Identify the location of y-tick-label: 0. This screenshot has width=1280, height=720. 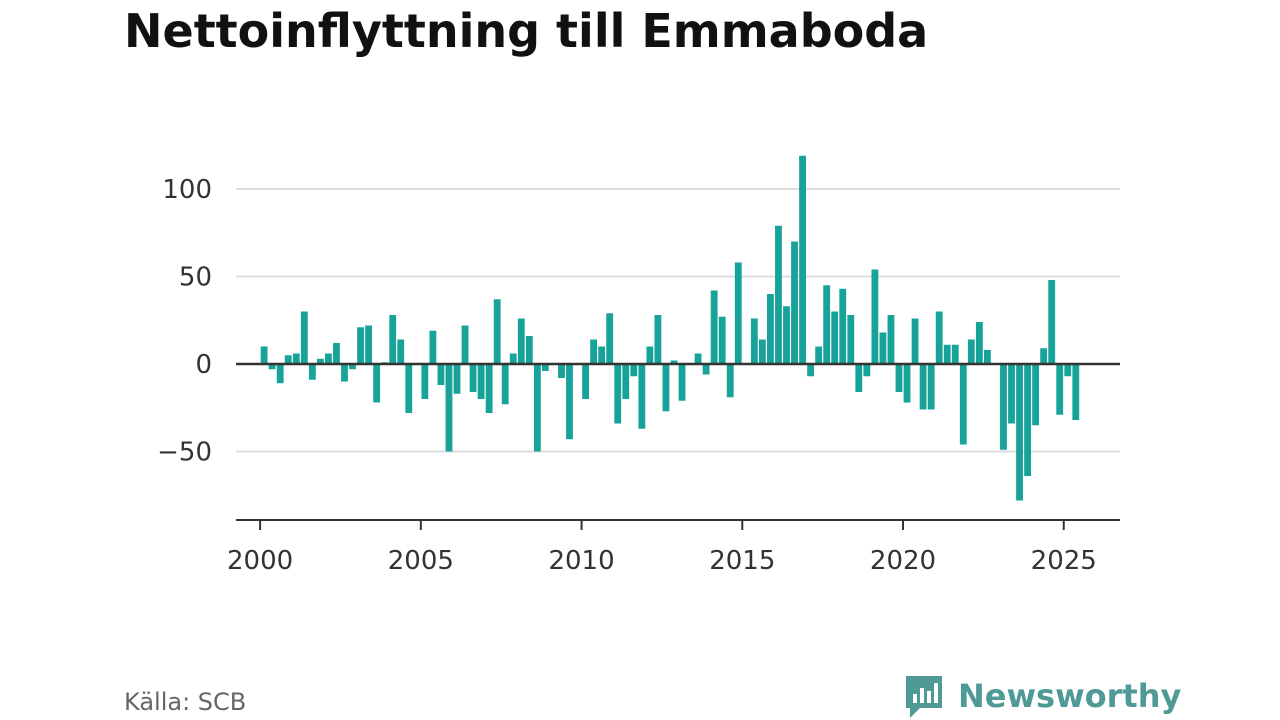
(203, 365).